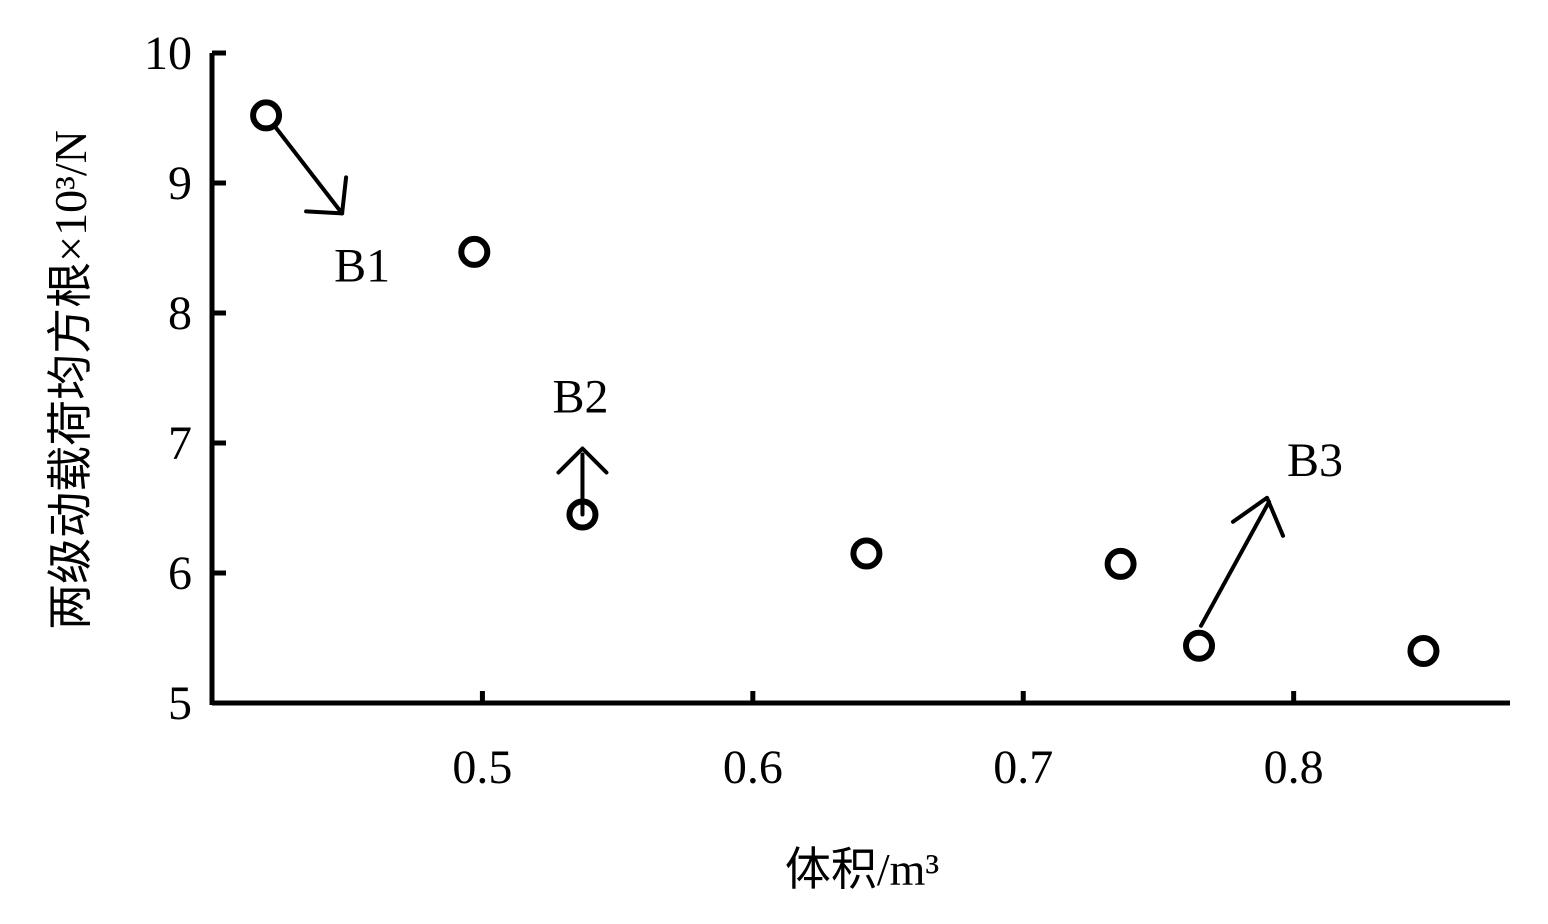 This screenshot has width=1548, height=924. Describe the element at coordinates (180, 573) in the screenshot. I see `y-tick-label: 6` at that location.